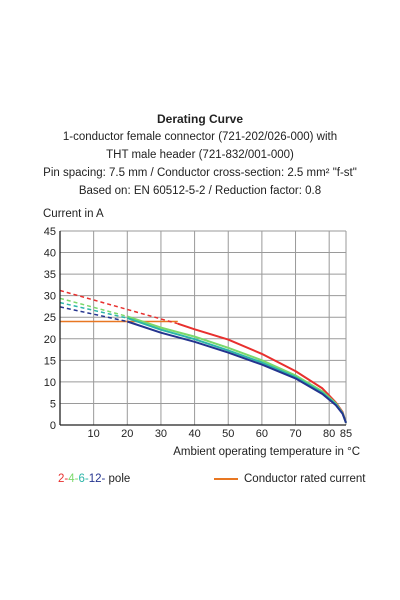 This screenshot has width=400, height=600. What do you see at coordinates (305, 479) in the screenshot?
I see `rated-current-label: Conductor rated current` at bounding box center [305, 479].